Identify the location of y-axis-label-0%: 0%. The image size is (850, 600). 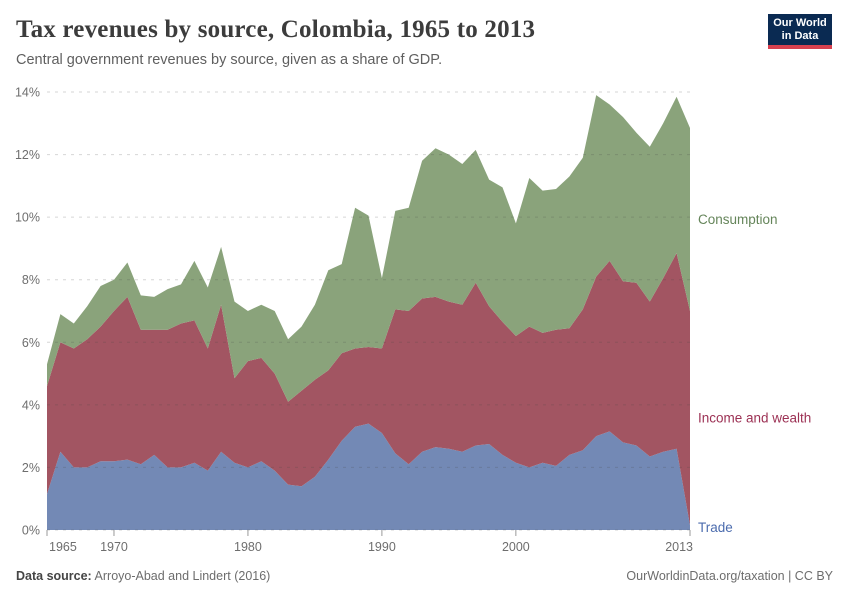
(31, 531).